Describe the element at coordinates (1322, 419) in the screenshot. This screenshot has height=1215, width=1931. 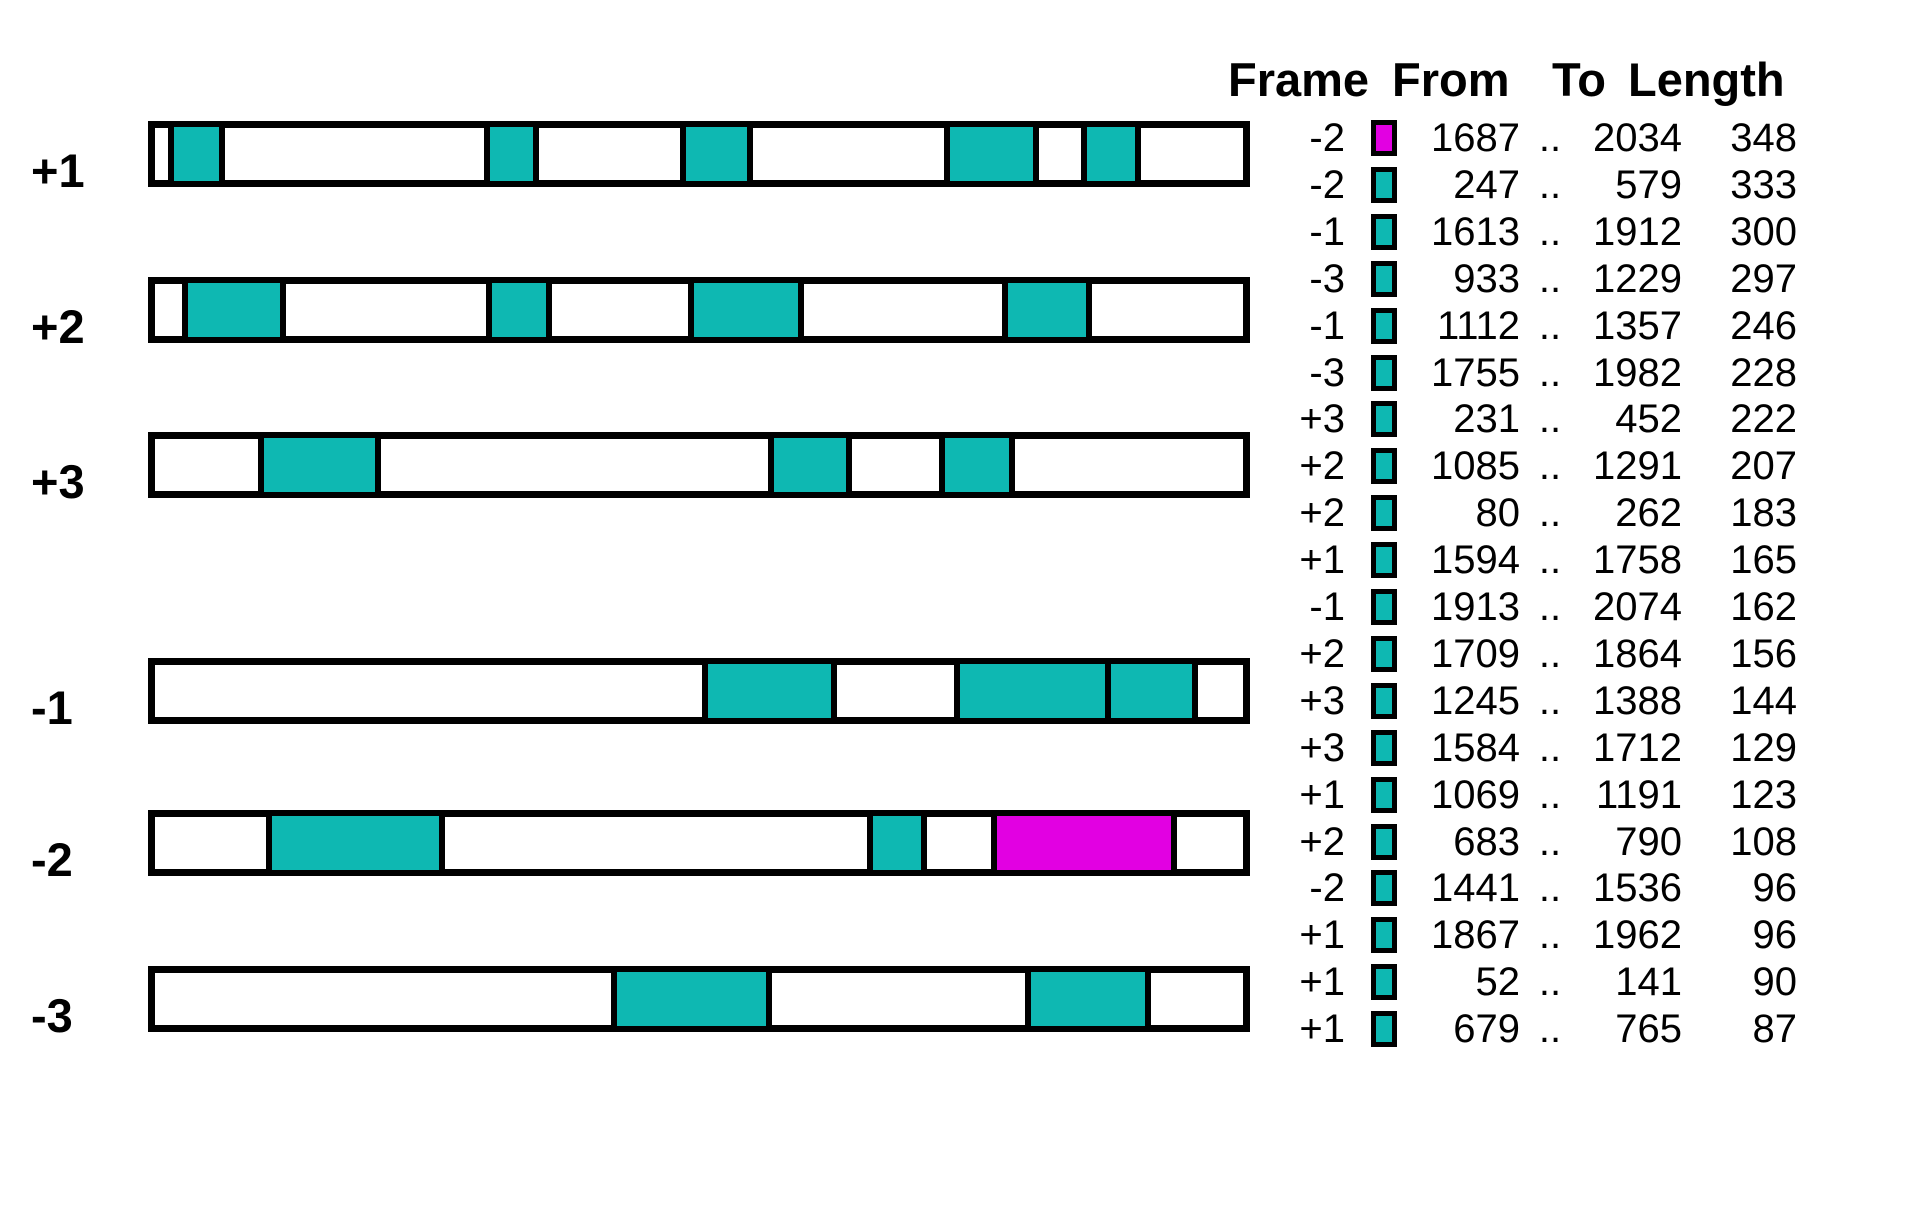
I see `cell-frame: +3` at that location.